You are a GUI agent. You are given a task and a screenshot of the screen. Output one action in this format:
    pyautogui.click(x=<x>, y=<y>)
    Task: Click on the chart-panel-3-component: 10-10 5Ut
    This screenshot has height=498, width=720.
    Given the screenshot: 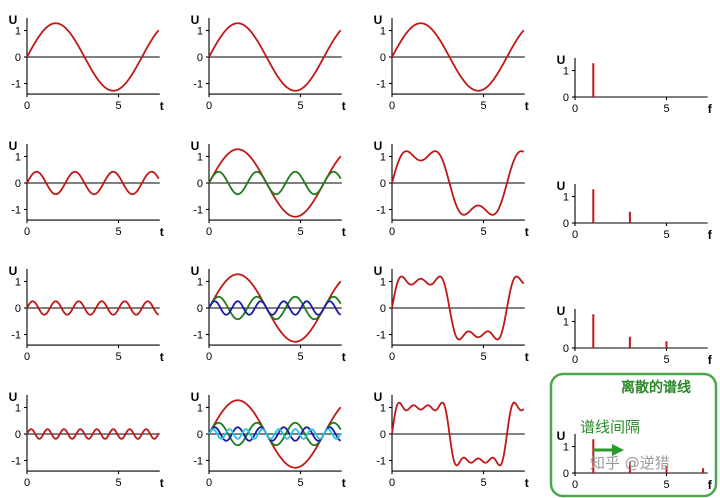 What is the action you would take?
    pyautogui.click(x=86, y=314)
    